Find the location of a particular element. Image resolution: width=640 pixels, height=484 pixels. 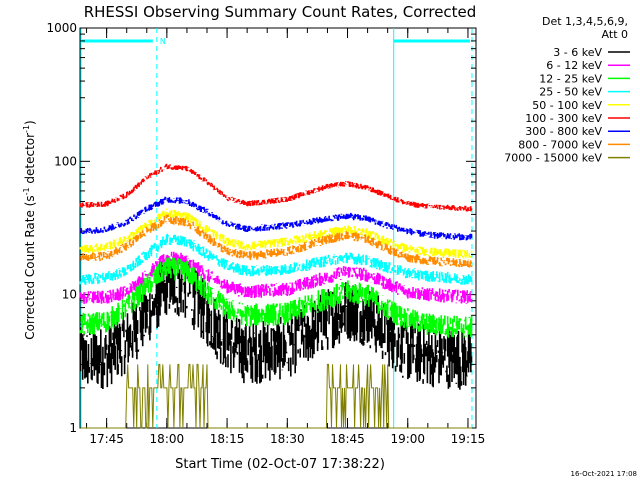

legend-label-0: 3 - 6 keV is located at coordinates (577, 52).